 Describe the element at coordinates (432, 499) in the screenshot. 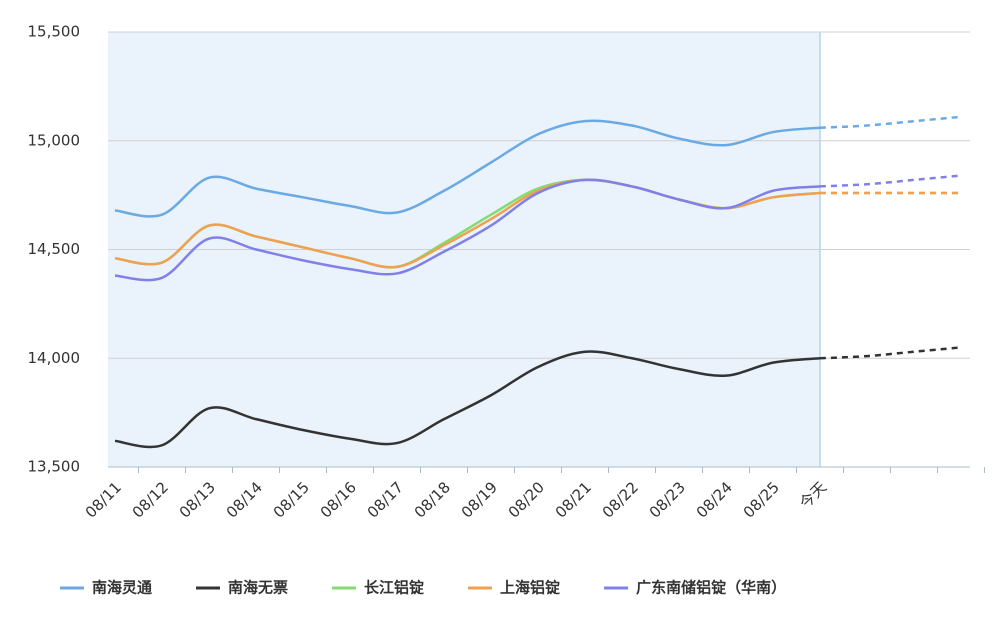

I see `x-tick-label: 08/18` at that location.